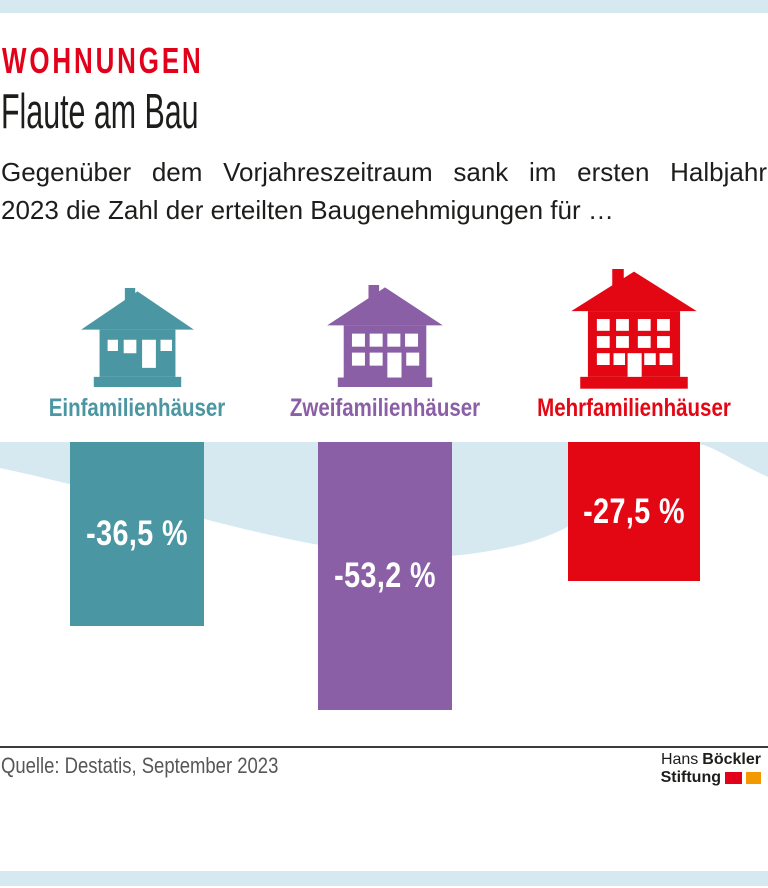 The height and width of the screenshot is (888, 768). I want to click on category-label-mehrfamilienhaeuser: Mehrfamilienhäuser, so click(634, 408).